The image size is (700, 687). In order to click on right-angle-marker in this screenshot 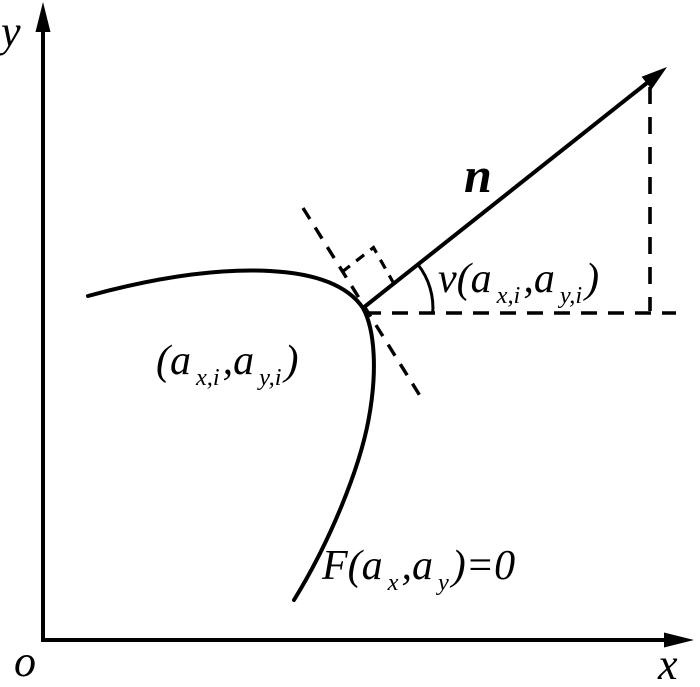, I will do `click(368, 264)`.